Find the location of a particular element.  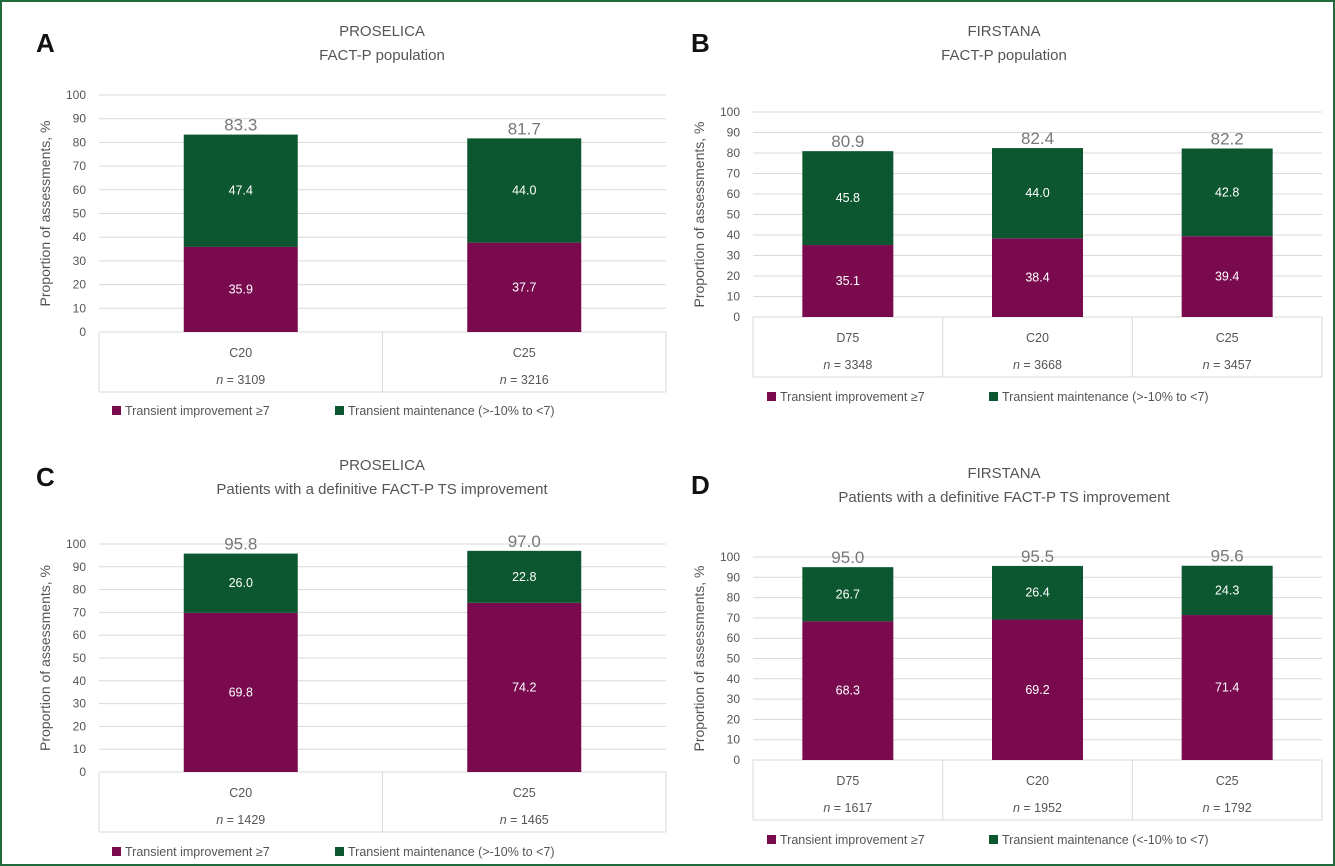

legend-label-improvement: Transient improvement ≥7 is located at coordinates (197, 411).